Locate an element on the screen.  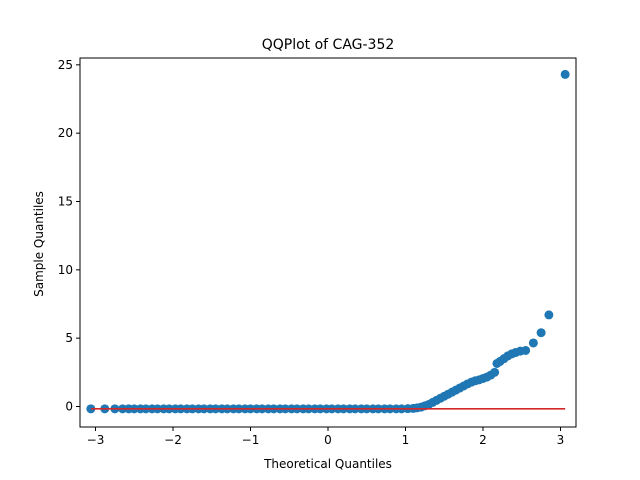
x-tick-label: 0 is located at coordinates (328, 440).